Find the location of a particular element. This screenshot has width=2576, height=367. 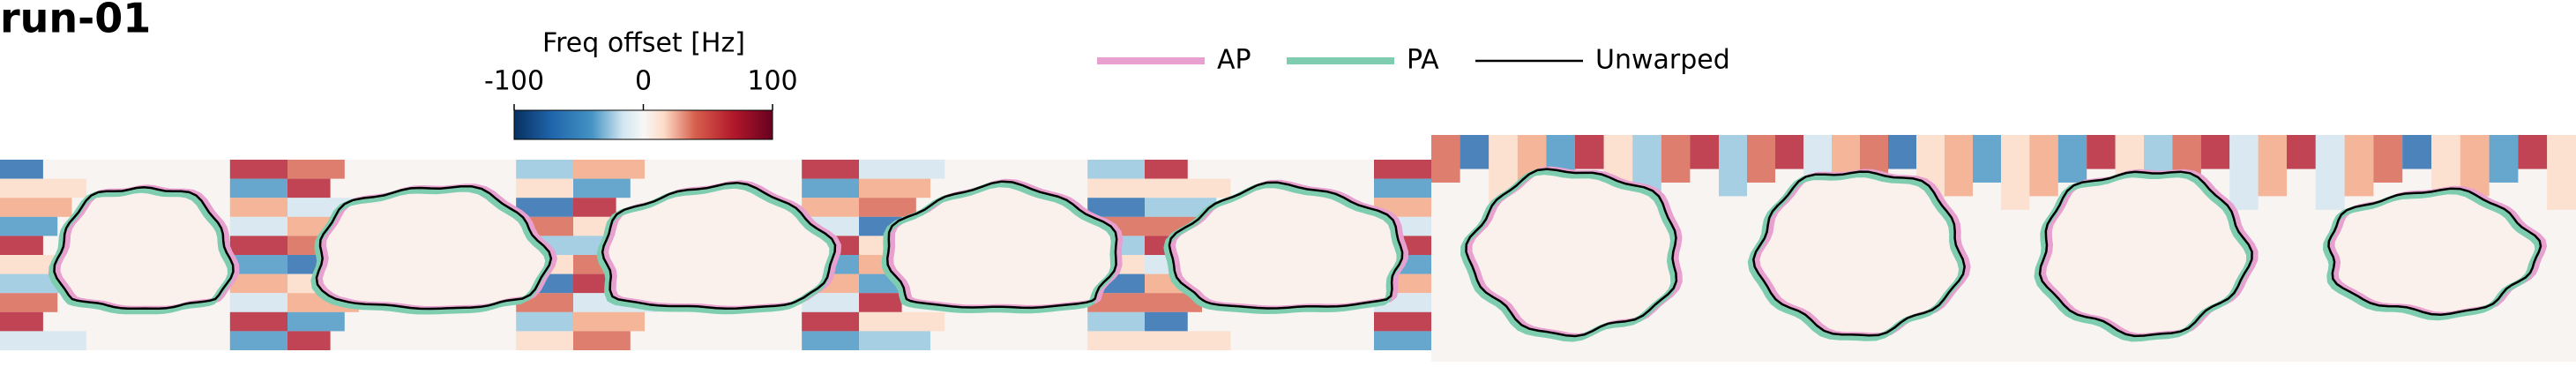

colorbar-label: Freq offset [Hz] is located at coordinates (643, 43).